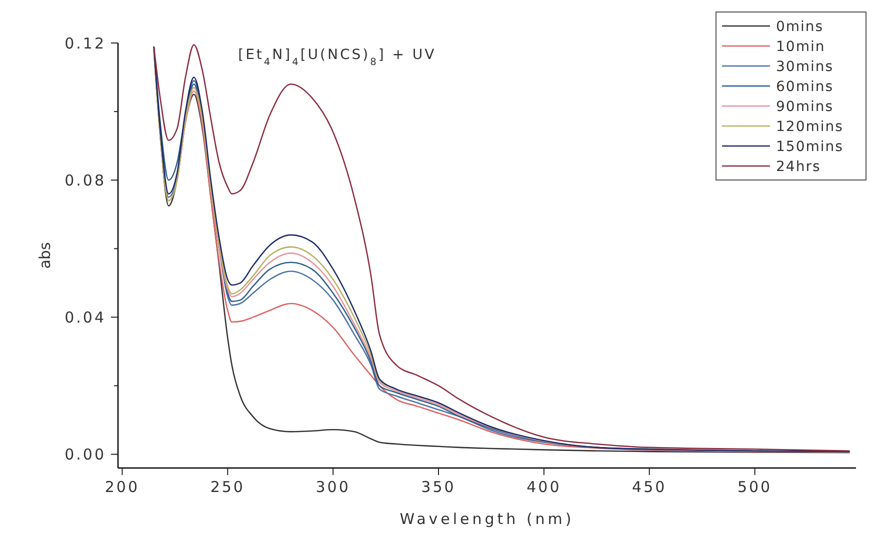 The width and height of the screenshot is (884, 550). I want to click on x-tick-label: 250, so click(227, 487).